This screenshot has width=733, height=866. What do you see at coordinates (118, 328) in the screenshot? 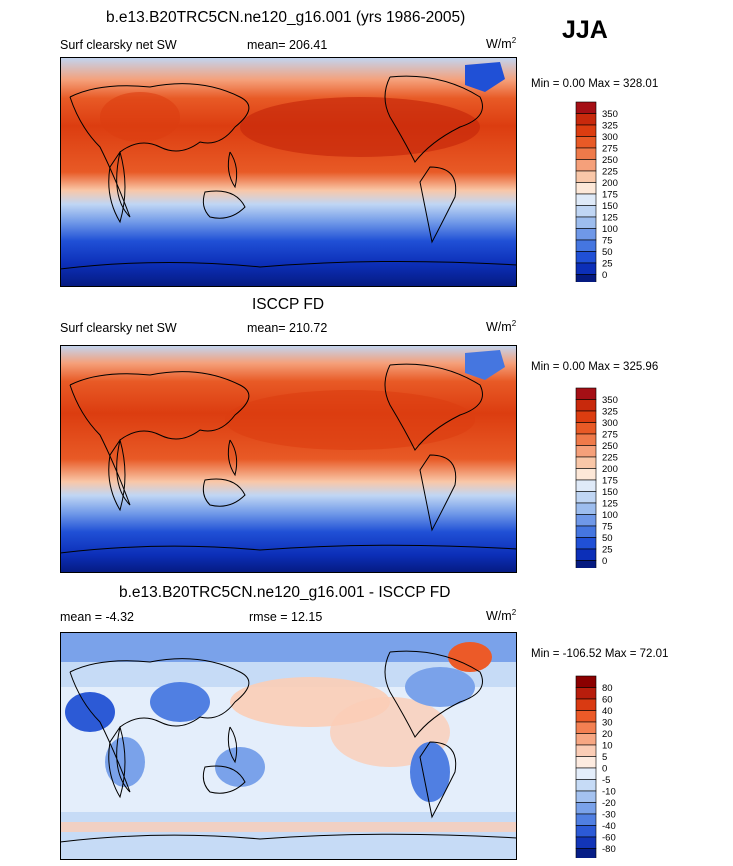
I see `panel-2-variable-label: Surf clearsky net SW` at bounding box center [118, 328].